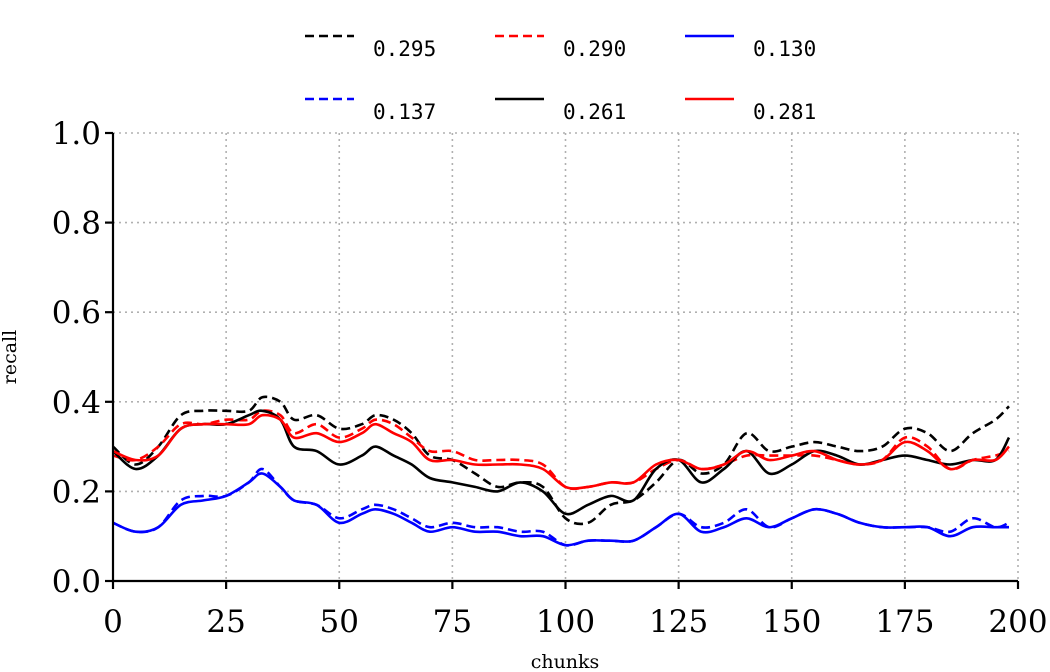  I want to click on y-tick-label: 0.4, so click(76, 403).